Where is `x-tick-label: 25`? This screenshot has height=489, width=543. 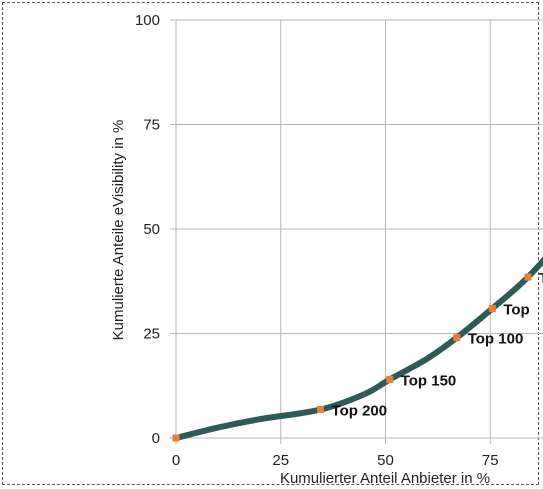 x-tick-label: 25 is located at coordinates (280, 460).